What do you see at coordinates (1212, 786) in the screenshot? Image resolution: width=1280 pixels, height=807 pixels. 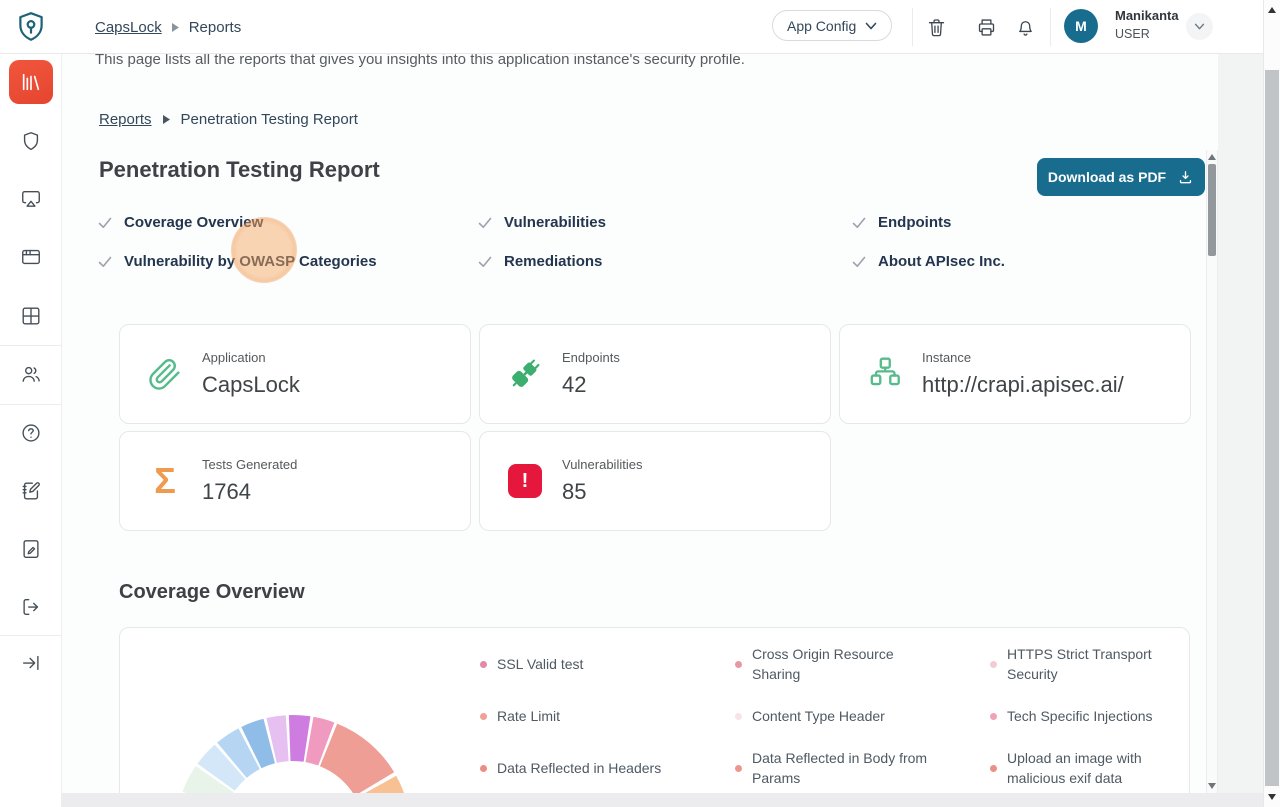 I see `report-scrollbar-down-button` at bounding box center [1212, 786].